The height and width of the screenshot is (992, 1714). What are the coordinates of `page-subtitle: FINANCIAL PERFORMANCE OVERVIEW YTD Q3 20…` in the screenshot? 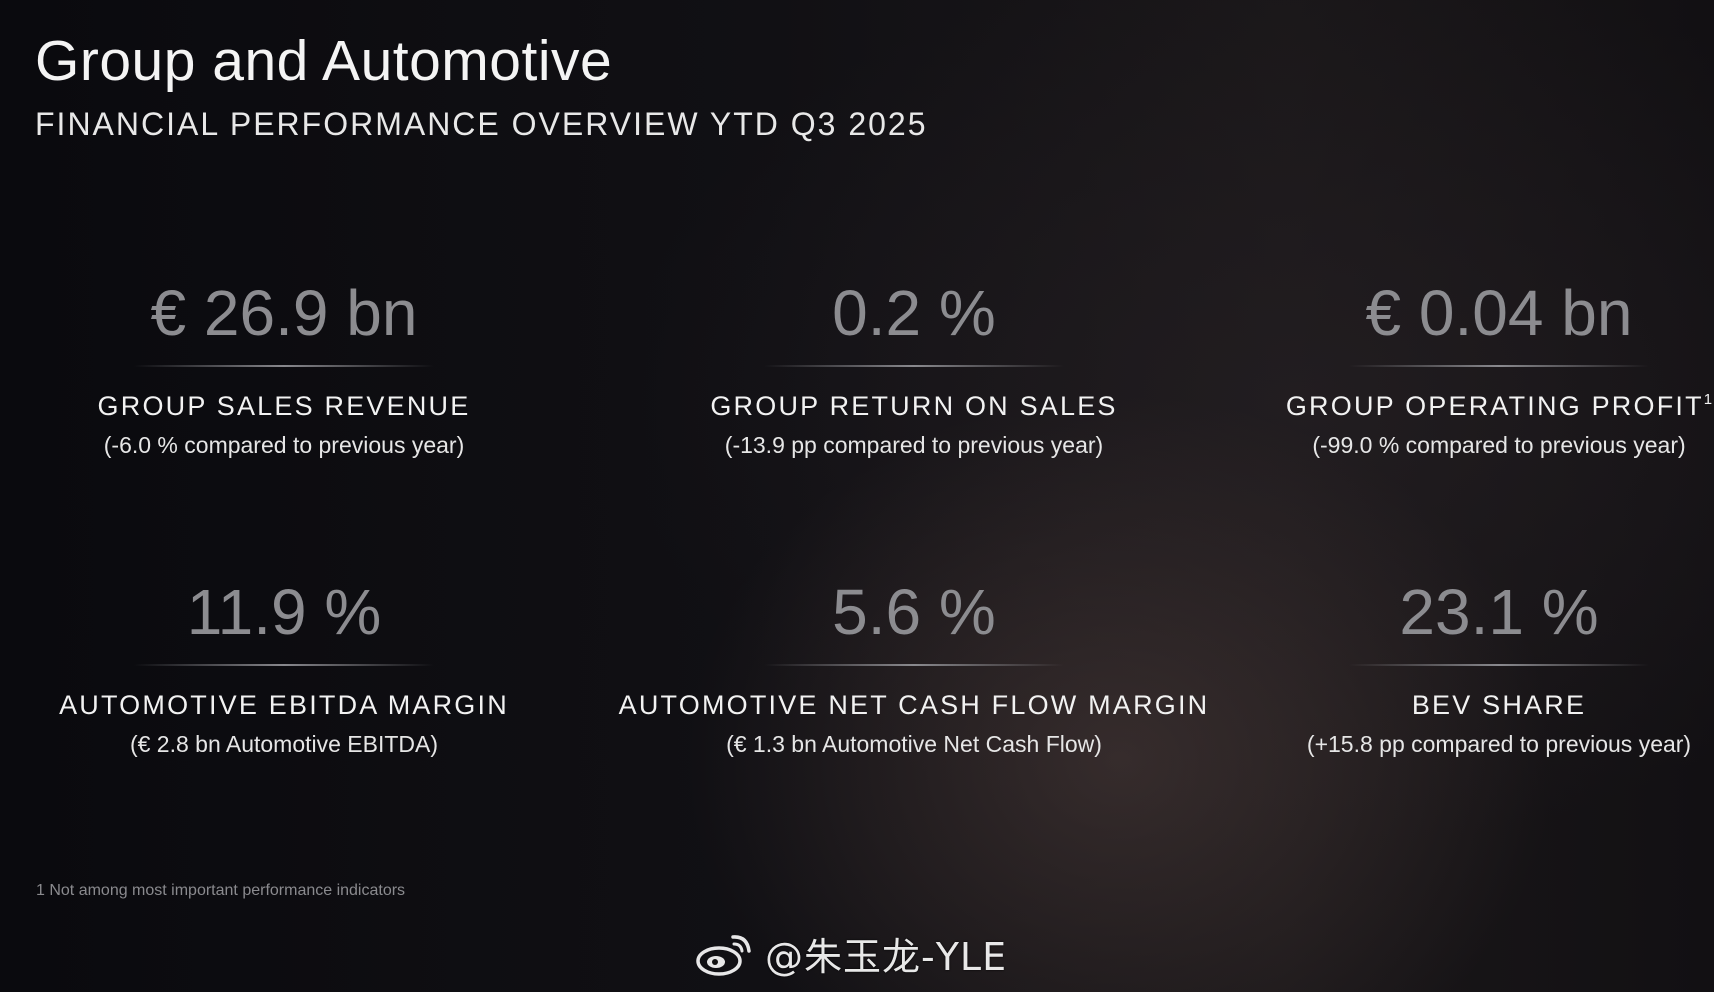 It's located at (481, 124).